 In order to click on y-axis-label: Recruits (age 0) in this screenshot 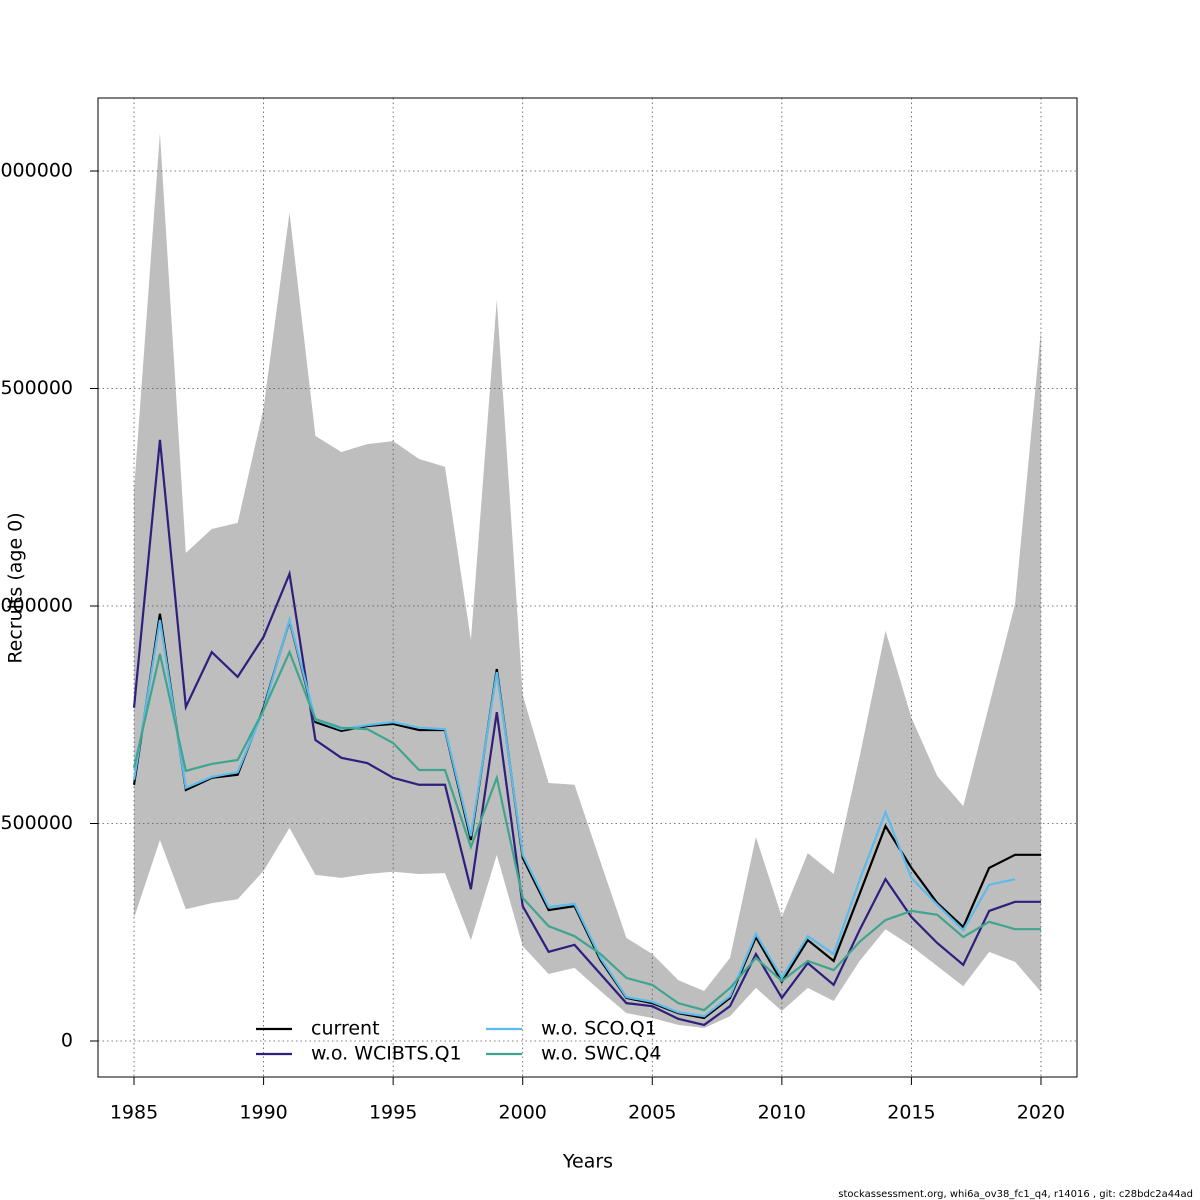, I will do `click(16, 587)`.